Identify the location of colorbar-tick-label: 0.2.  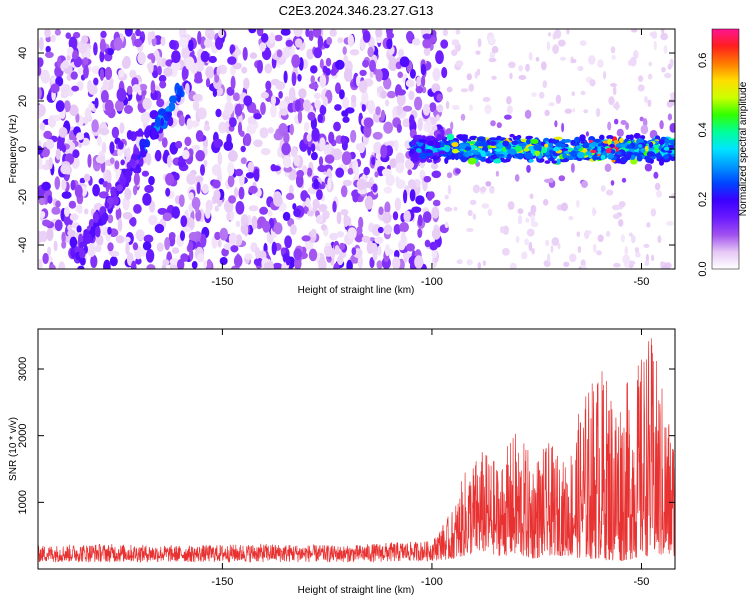
(703, 199).